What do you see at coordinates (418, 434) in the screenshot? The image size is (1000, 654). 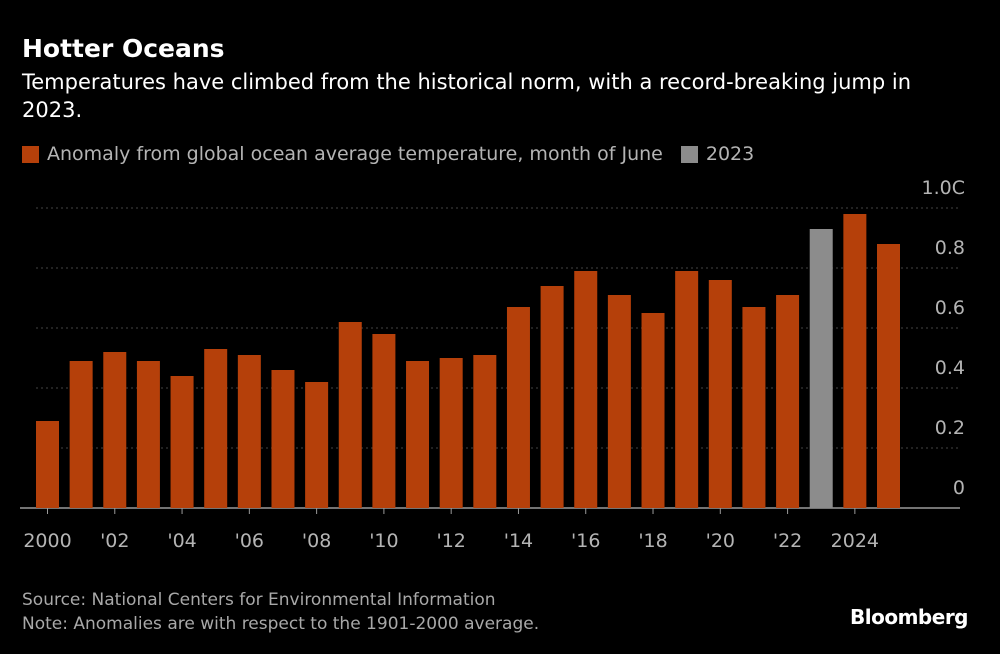 I see `bar-2011` at bounding box center [418, 434].